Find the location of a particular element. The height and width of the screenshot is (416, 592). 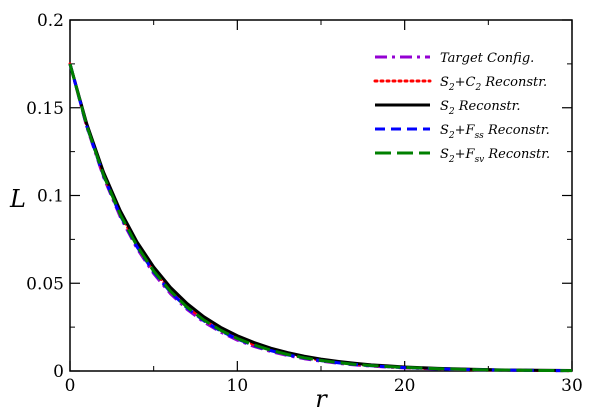

x-axis-label: r is located at coordinates (321, 399).